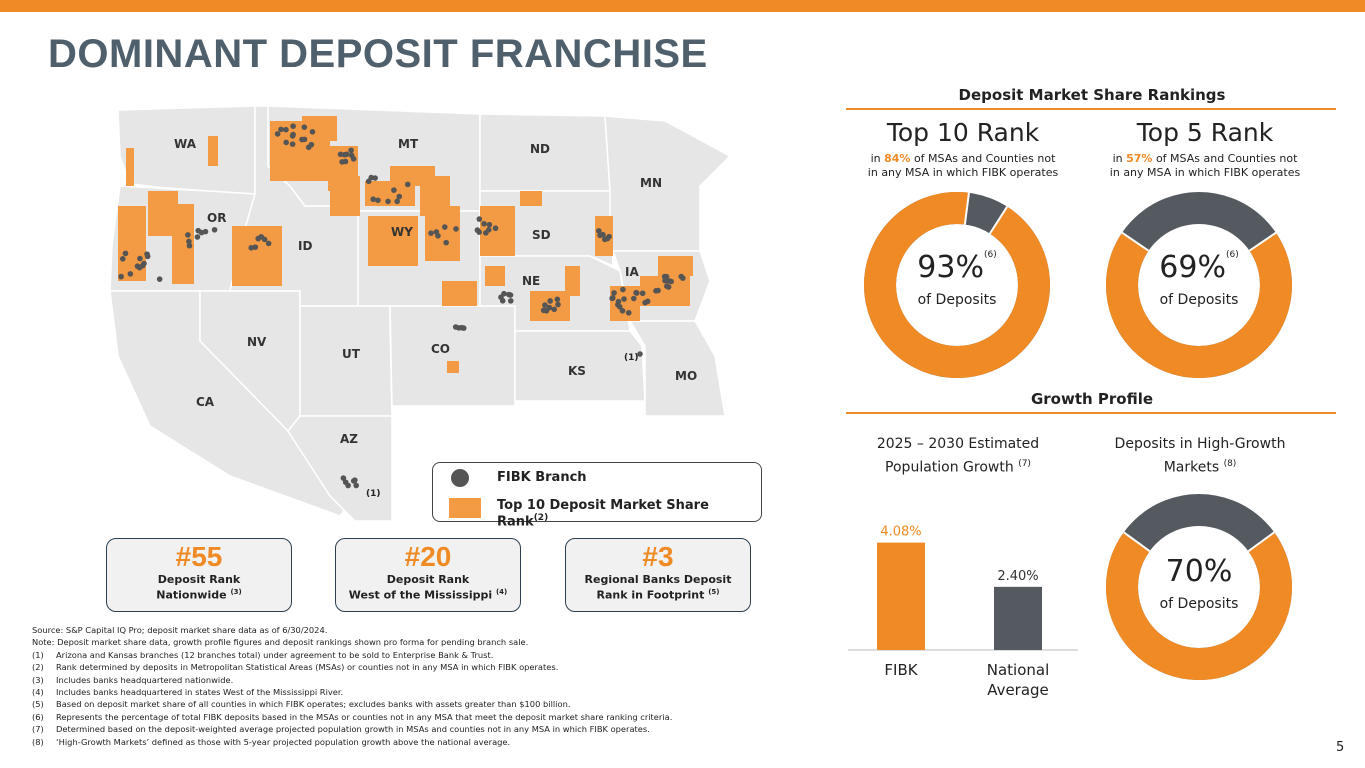 This screenshot has width=1365, height=768. I want to click on bar-value-label: 2.40%, so click(1017, 576).